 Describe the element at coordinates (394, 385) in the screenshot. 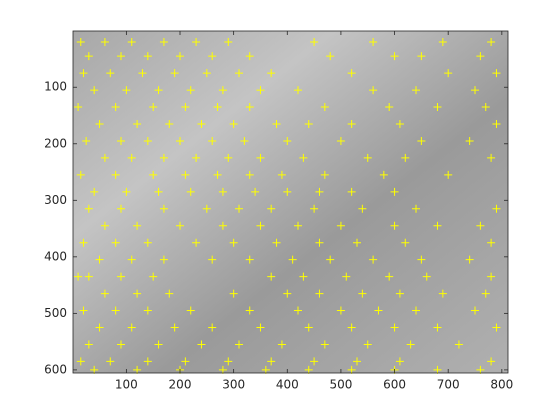

I see `x-tick-label: 600` at that location.